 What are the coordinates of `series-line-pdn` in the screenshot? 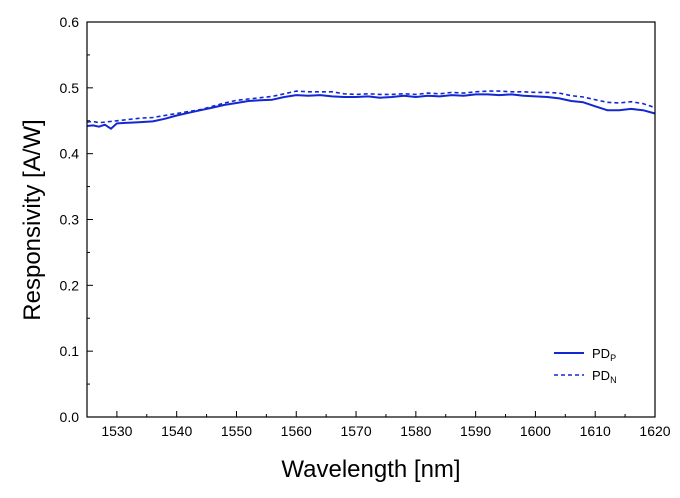 It's located at (371, 107).